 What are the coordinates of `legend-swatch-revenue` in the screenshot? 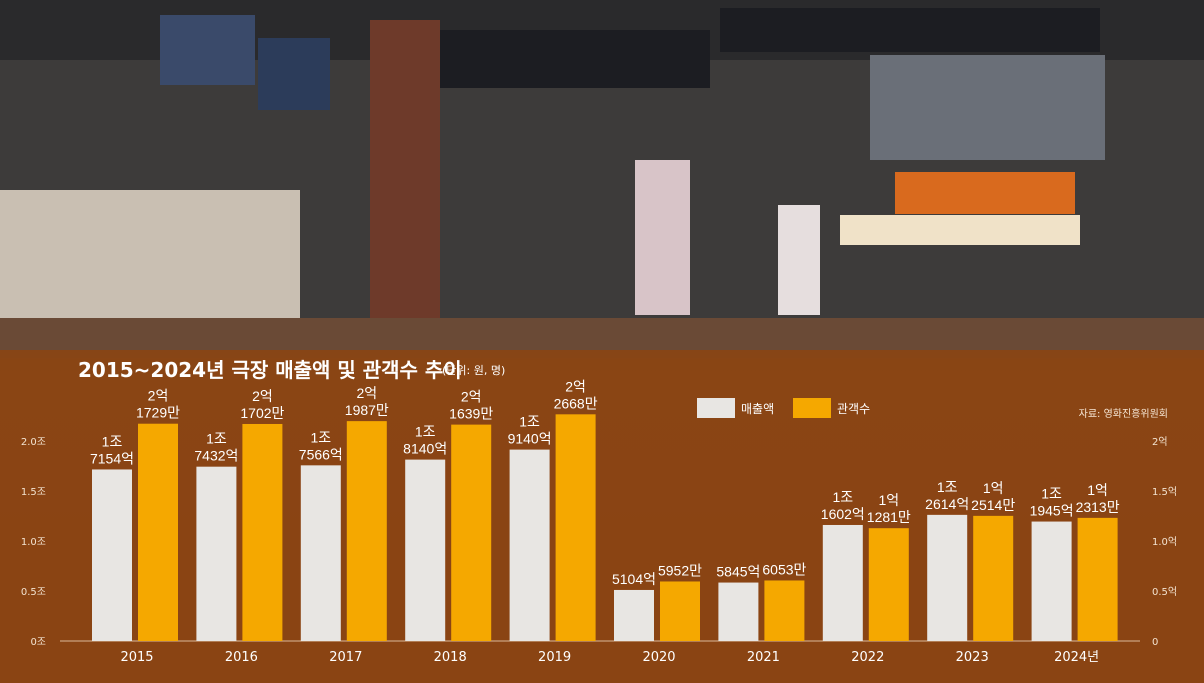 It's located at (716, 408).